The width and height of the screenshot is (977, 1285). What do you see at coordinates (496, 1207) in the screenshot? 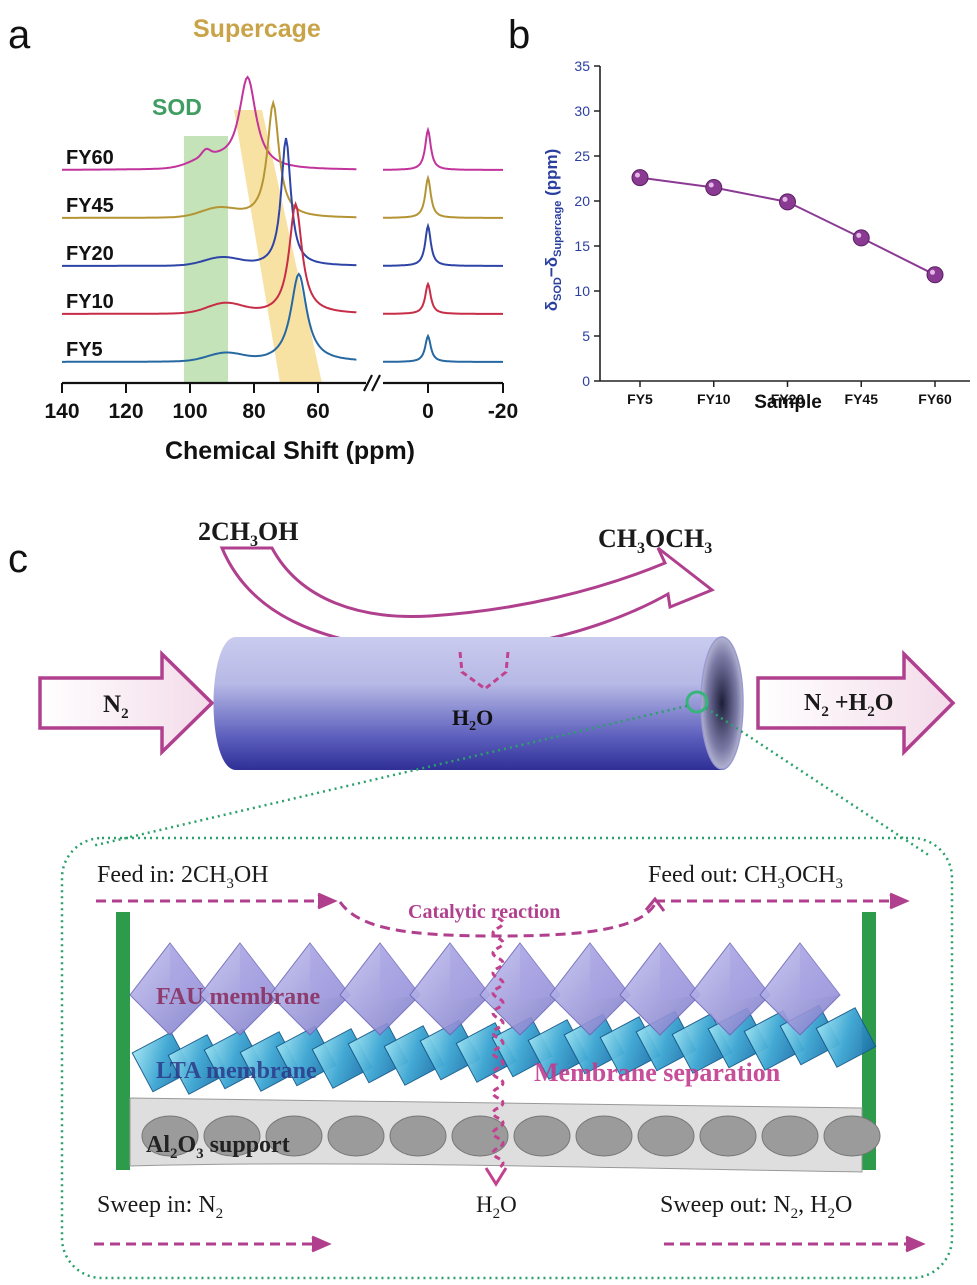
I see `permeate-label: H2O` at bounding box center [496, 1207].